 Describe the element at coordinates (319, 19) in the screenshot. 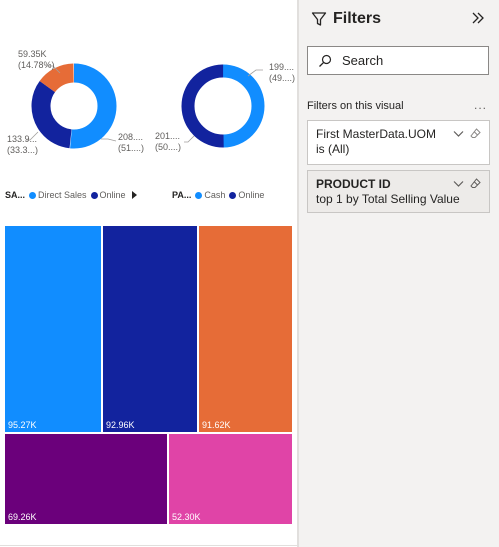

I see `filter-funnel-icon` at that location.